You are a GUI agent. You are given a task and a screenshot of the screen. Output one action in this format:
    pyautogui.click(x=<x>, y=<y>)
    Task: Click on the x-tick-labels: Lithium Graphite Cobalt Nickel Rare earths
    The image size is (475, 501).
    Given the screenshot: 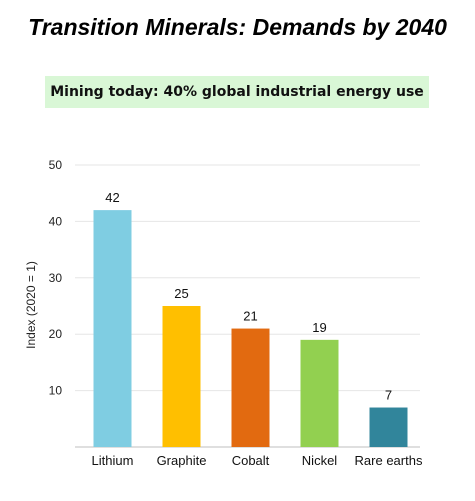 What is the action you would take?
    pyautogui.click(x=257, y=460)
    